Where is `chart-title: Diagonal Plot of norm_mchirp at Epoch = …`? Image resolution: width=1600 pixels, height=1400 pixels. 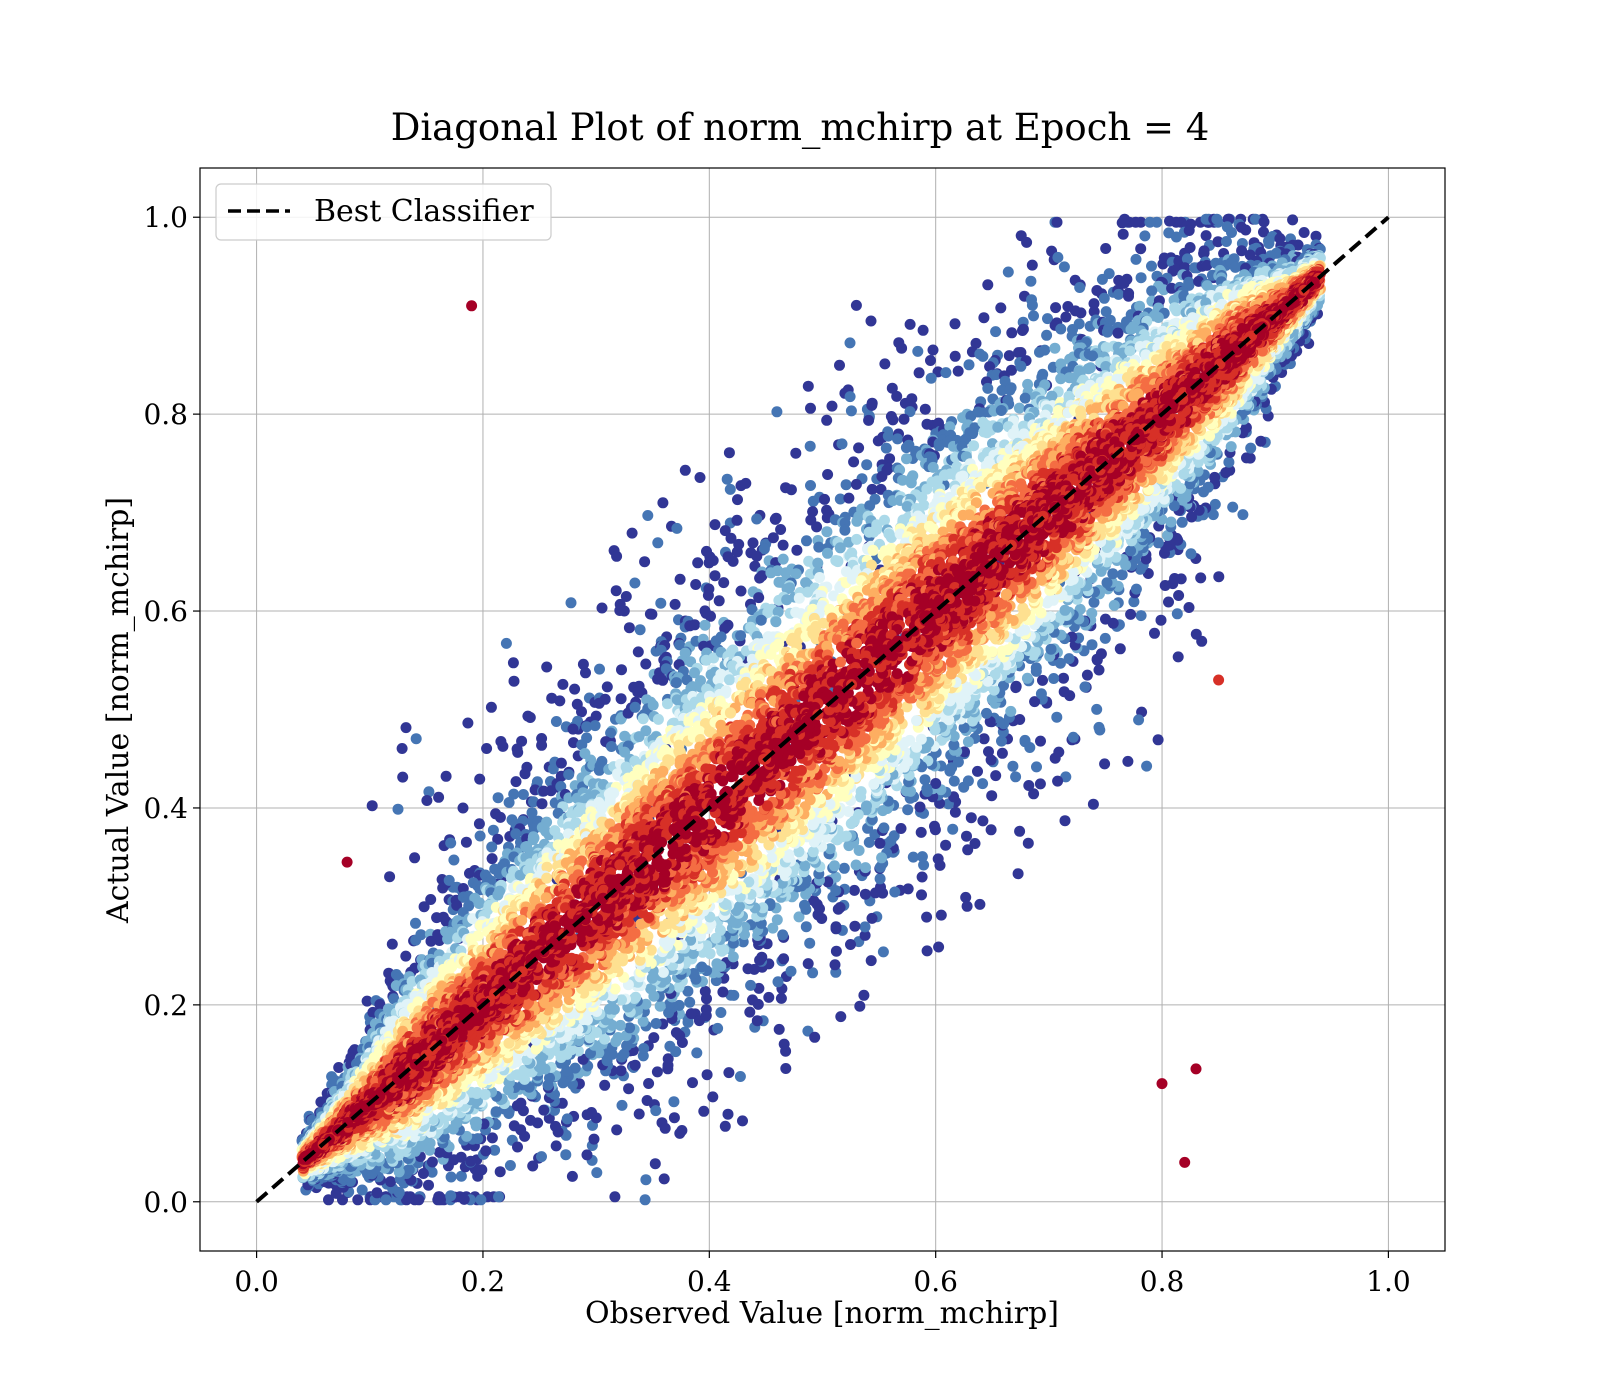 chart-title: Diagonal Plot of norm_mchirp at Epoch = … is located at coordinates (800, 128).